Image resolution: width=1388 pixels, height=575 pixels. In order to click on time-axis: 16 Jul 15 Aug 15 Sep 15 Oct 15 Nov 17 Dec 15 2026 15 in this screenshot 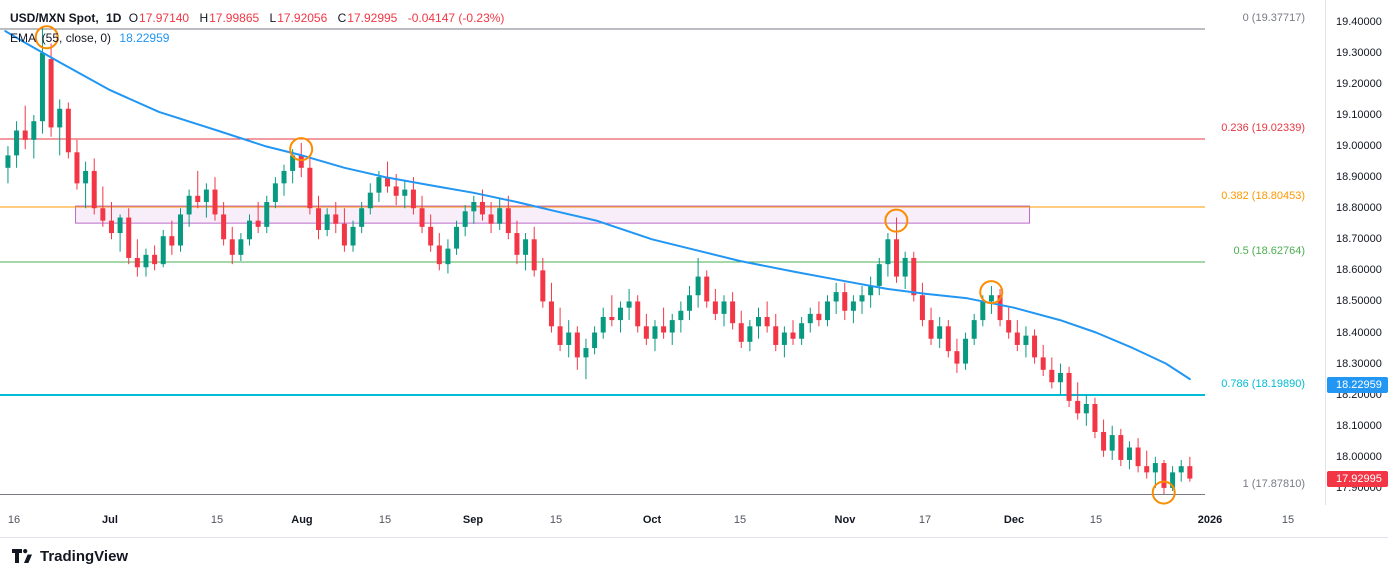, I will do `click(662, 521)`.